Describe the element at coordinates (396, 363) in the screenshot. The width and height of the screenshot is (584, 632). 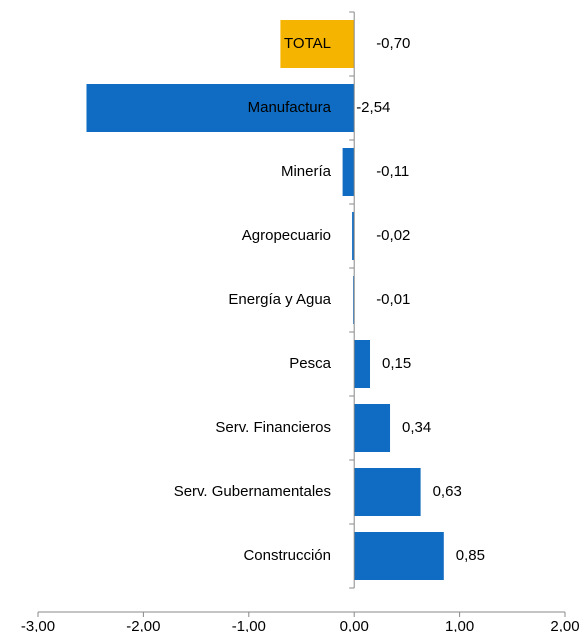
I see `value-label: 0,15` at that location.